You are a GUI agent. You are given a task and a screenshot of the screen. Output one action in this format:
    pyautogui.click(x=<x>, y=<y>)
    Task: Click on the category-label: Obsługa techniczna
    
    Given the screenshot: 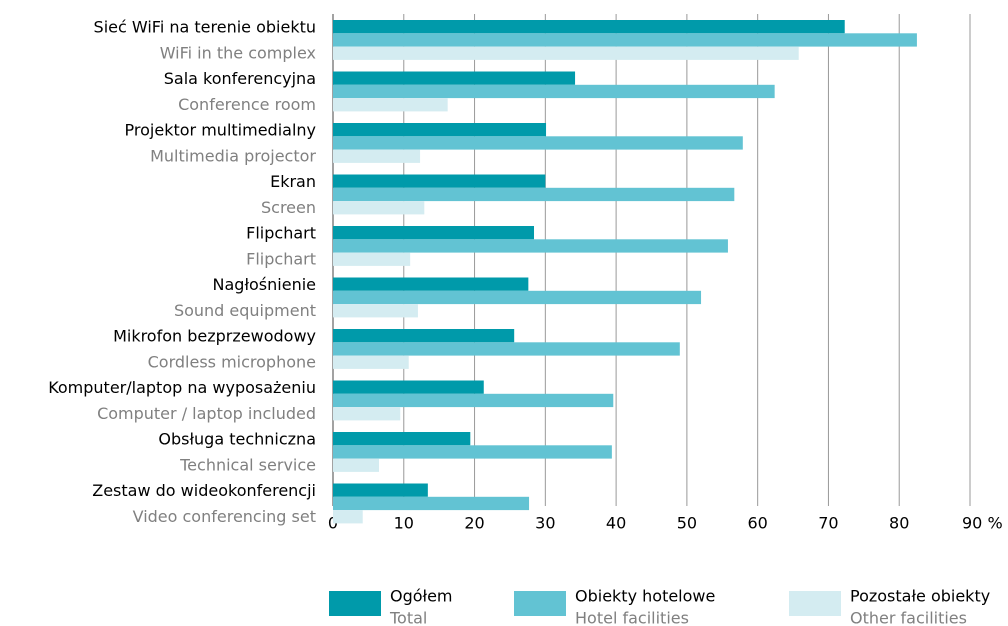 What is the action you would take?
    pyautogui.click(x=237, y=439)
    